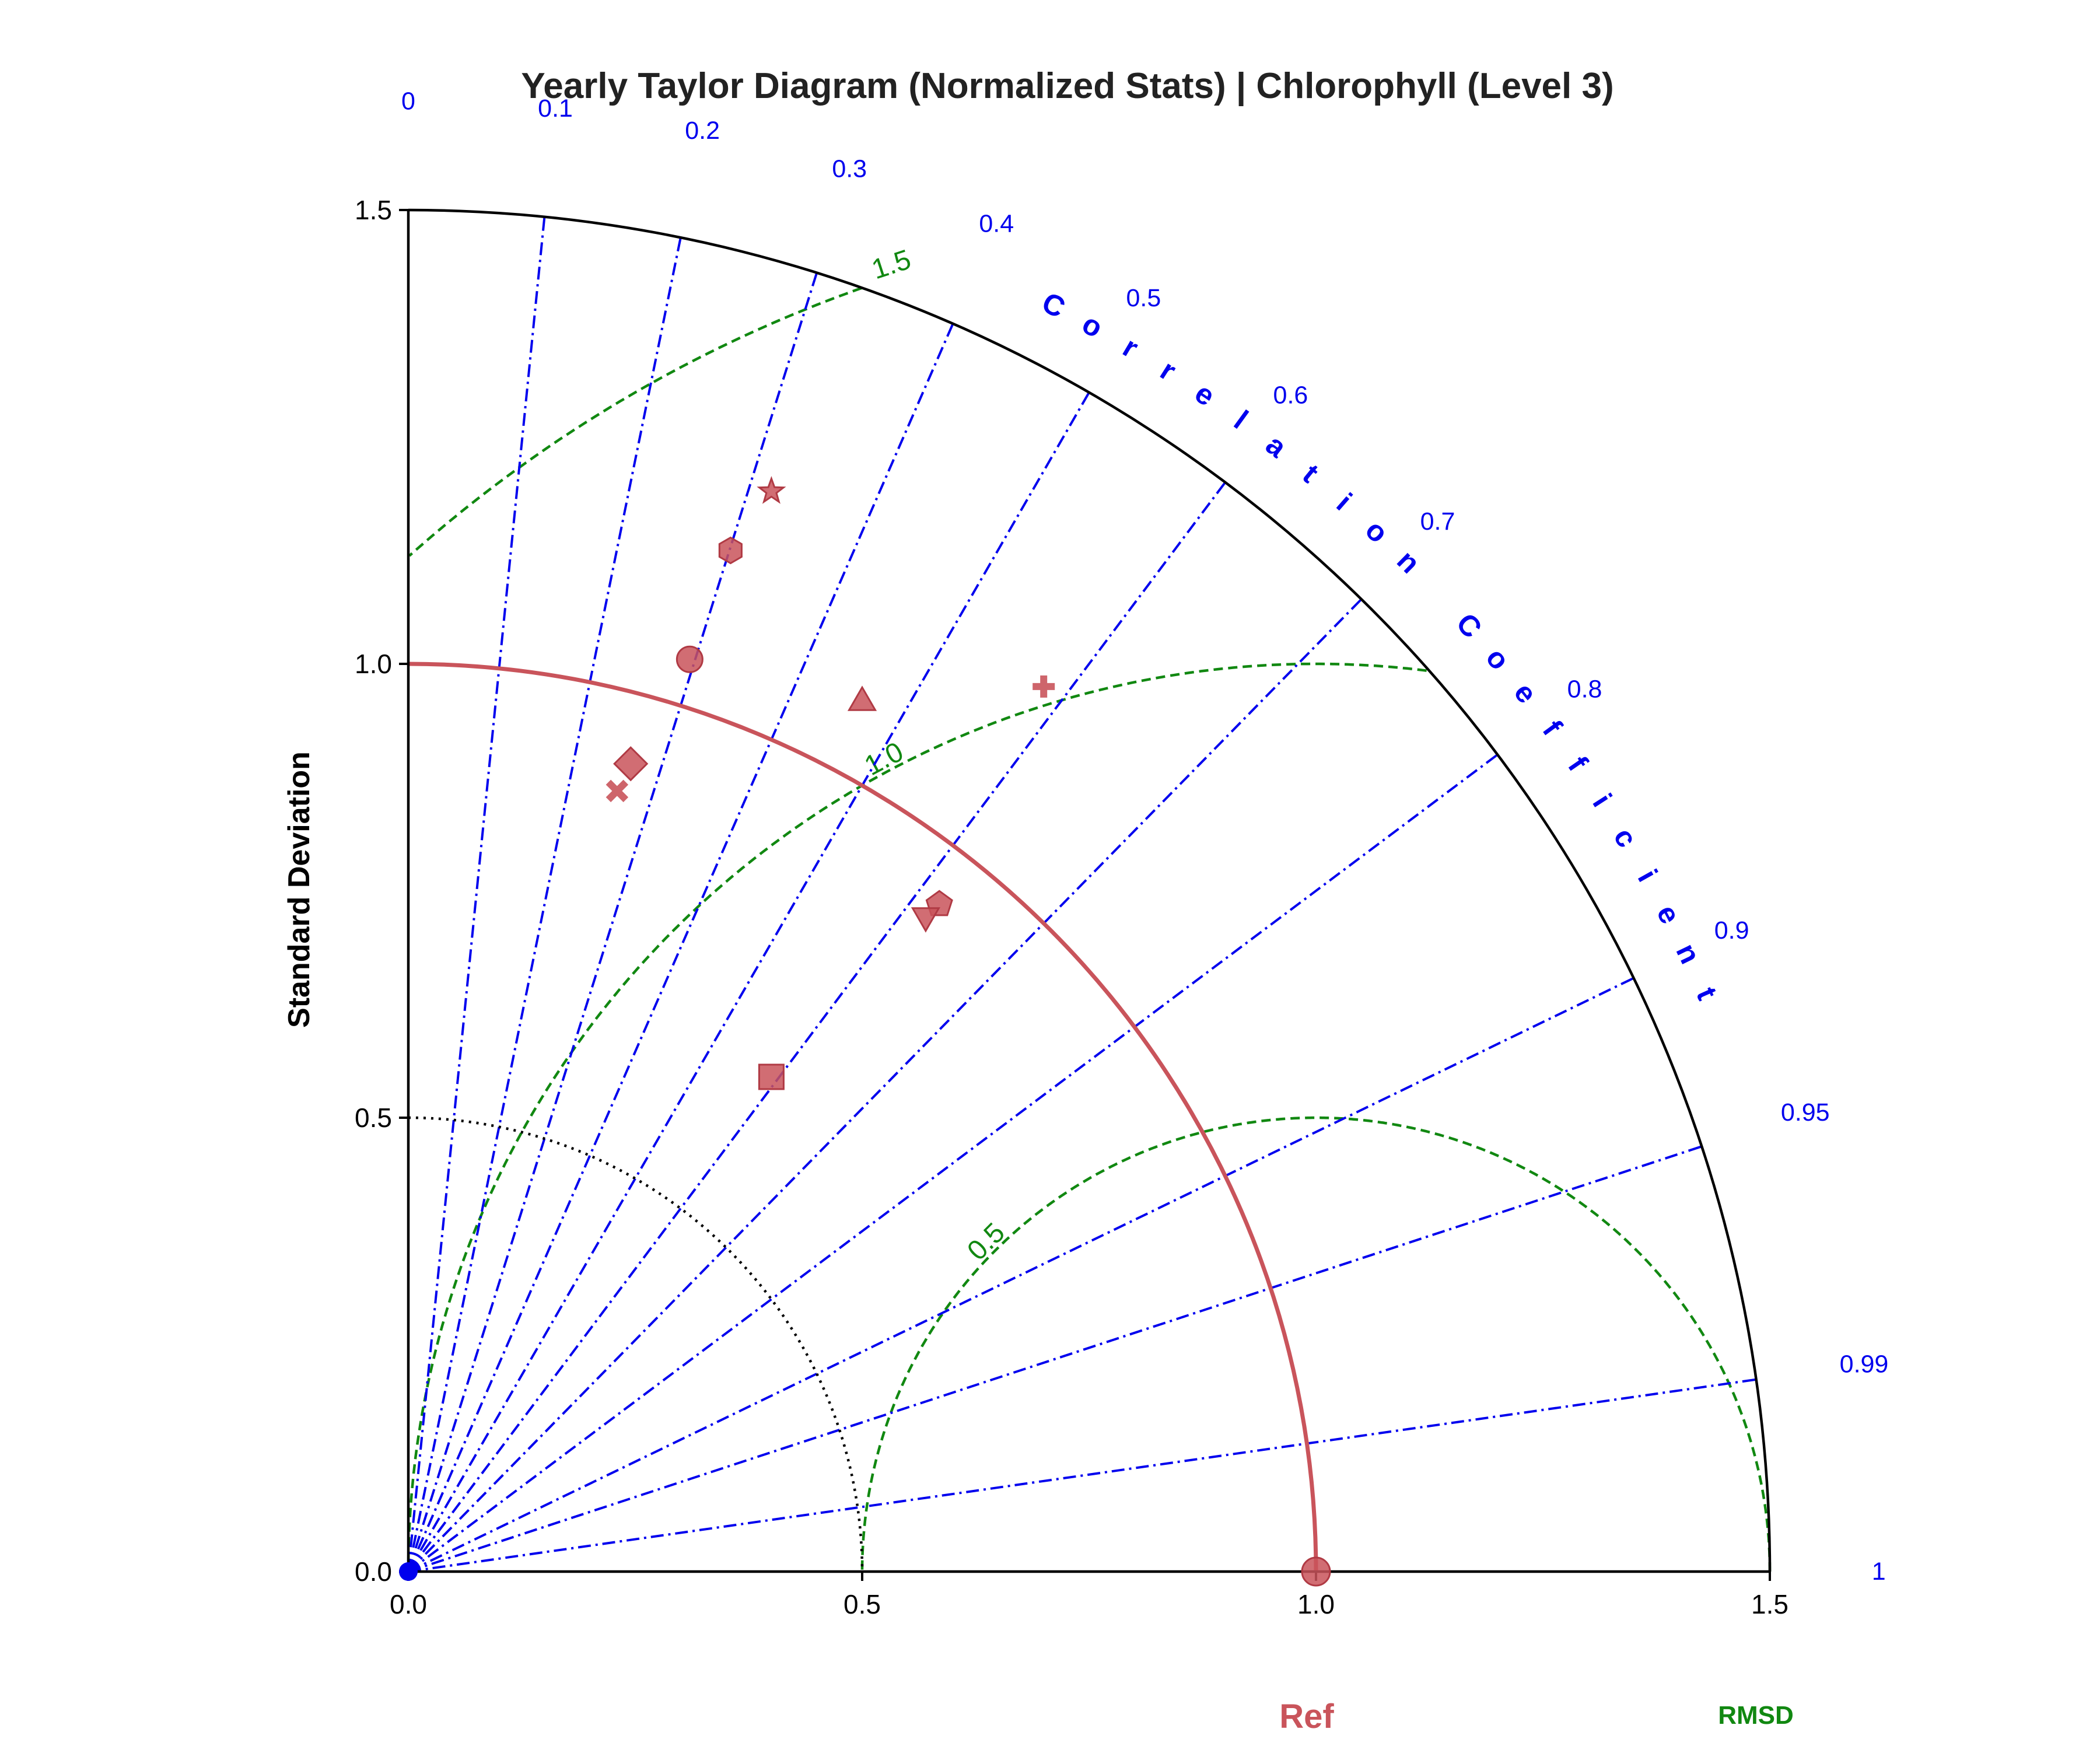  I want to click on origin-dot, so click(408, 1571).